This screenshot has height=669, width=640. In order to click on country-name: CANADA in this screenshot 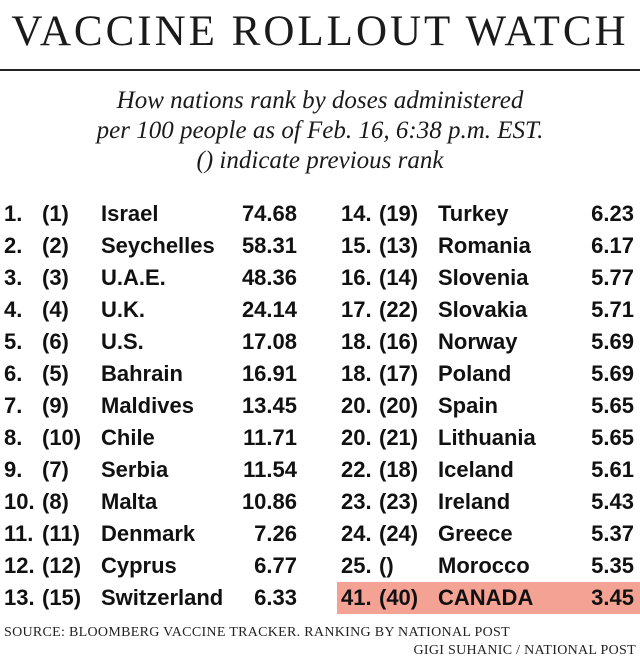, I will do `click(486, 597)`.